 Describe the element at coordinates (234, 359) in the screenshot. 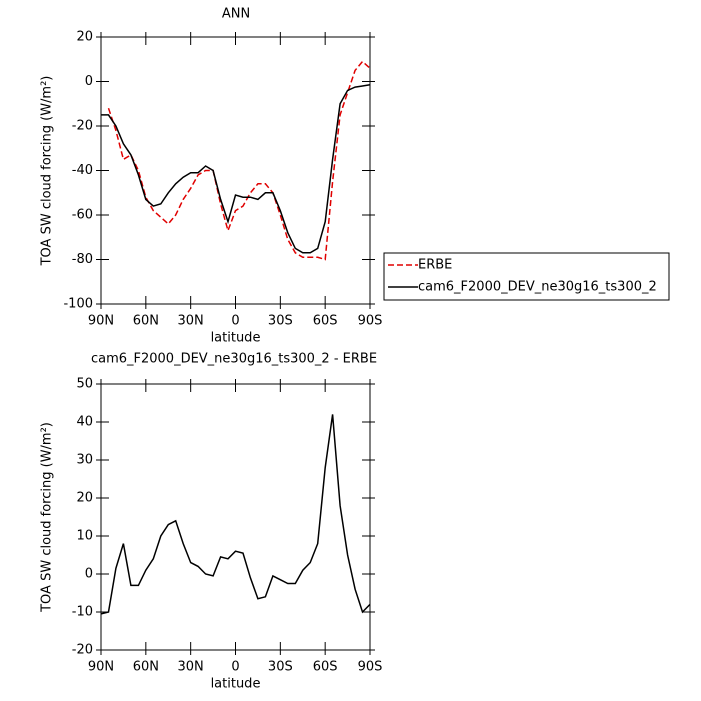

I see `chart-title: cam6_F2000_DEV_ne30g16_ts300_2 - ERBE` at that location.